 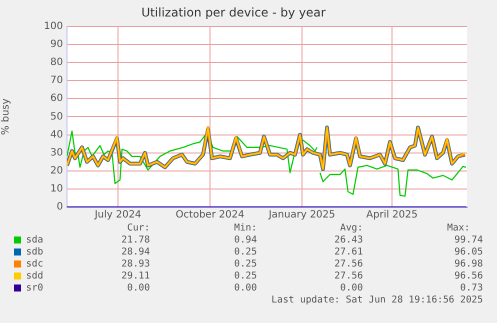 What do you see at coordinates (56, 80) in the screenshot?
I see `y-tick-label: 70` at bounding box center [56, 80].